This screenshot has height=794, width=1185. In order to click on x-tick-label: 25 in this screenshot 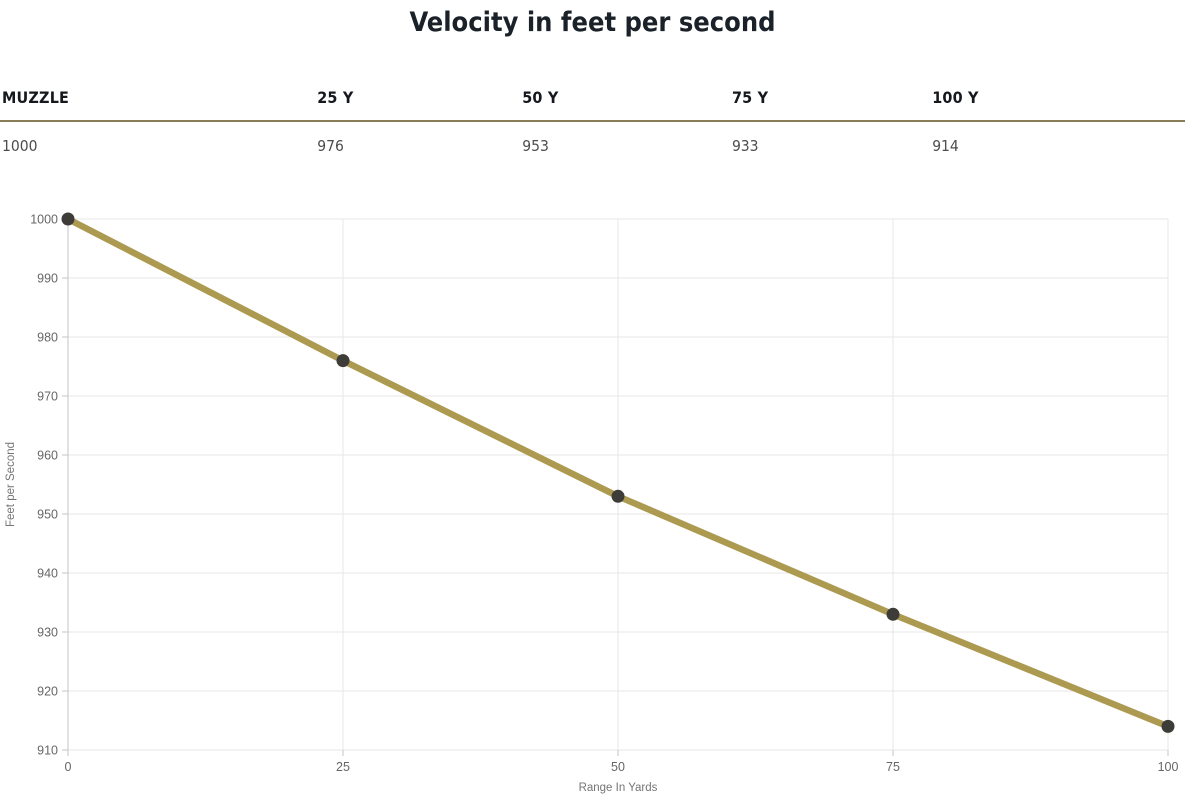, I will do `click(343, 767)`.